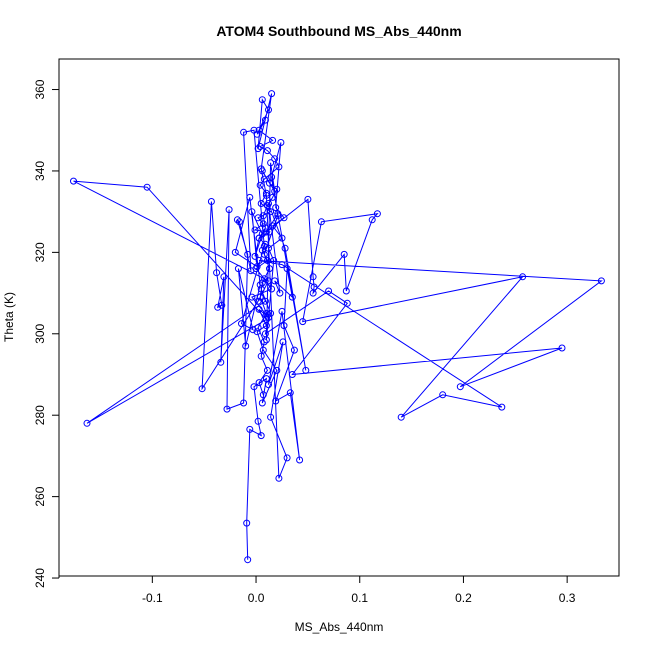 The height and width of the screenshot is (650, 650). I want to click on x-axis: -0.1 0.0 0.1 0.2 0.3, so click(359, 590).